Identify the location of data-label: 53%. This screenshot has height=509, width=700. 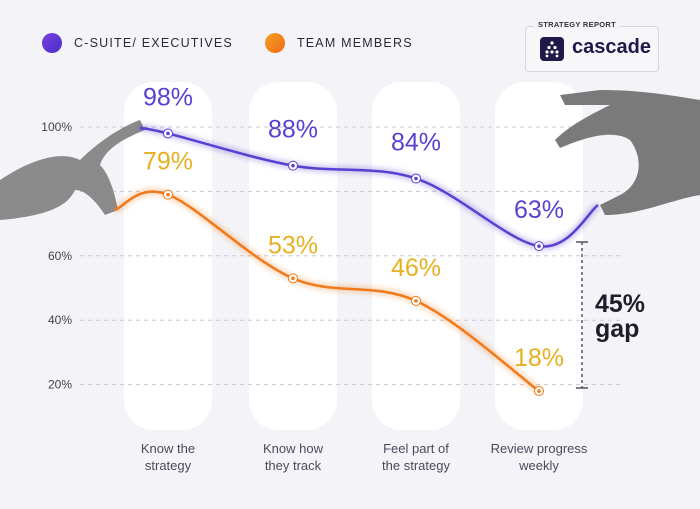
(293, 245).